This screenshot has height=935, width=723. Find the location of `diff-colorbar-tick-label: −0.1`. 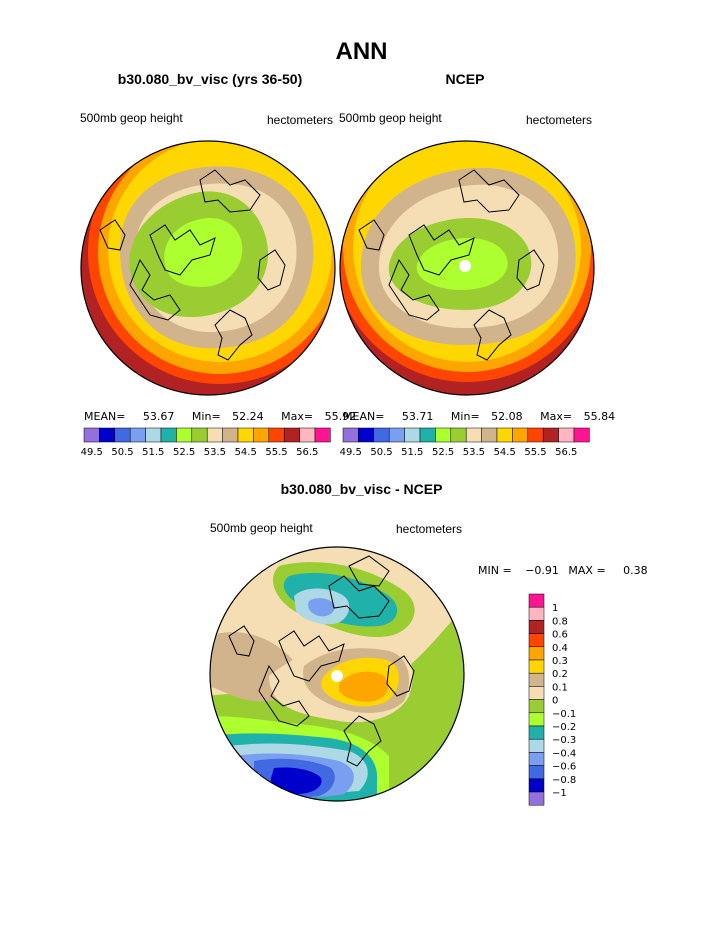

diff-colorbar-tick-label: −0.1 is located at coordinates (564, 714).